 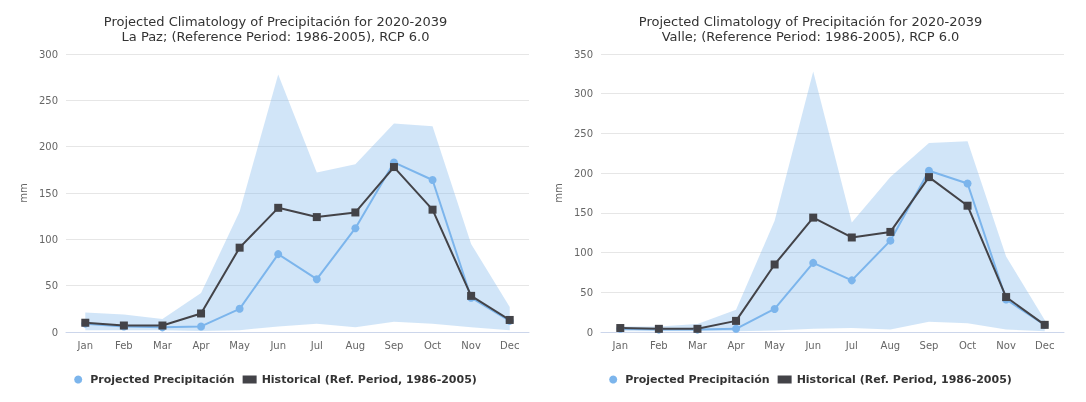 What do you see at coordinates (810, 36) in the screenshot?
I see `chart-subtitle: Valle; (Reference Period: 1986-2005), RCP 6.0` at bounding box center [810, 36].